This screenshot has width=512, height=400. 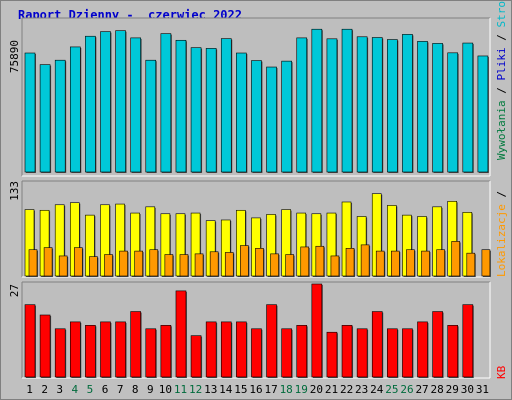 I want to click on y-max-label-middle: 133, so click(x=14, y=191).